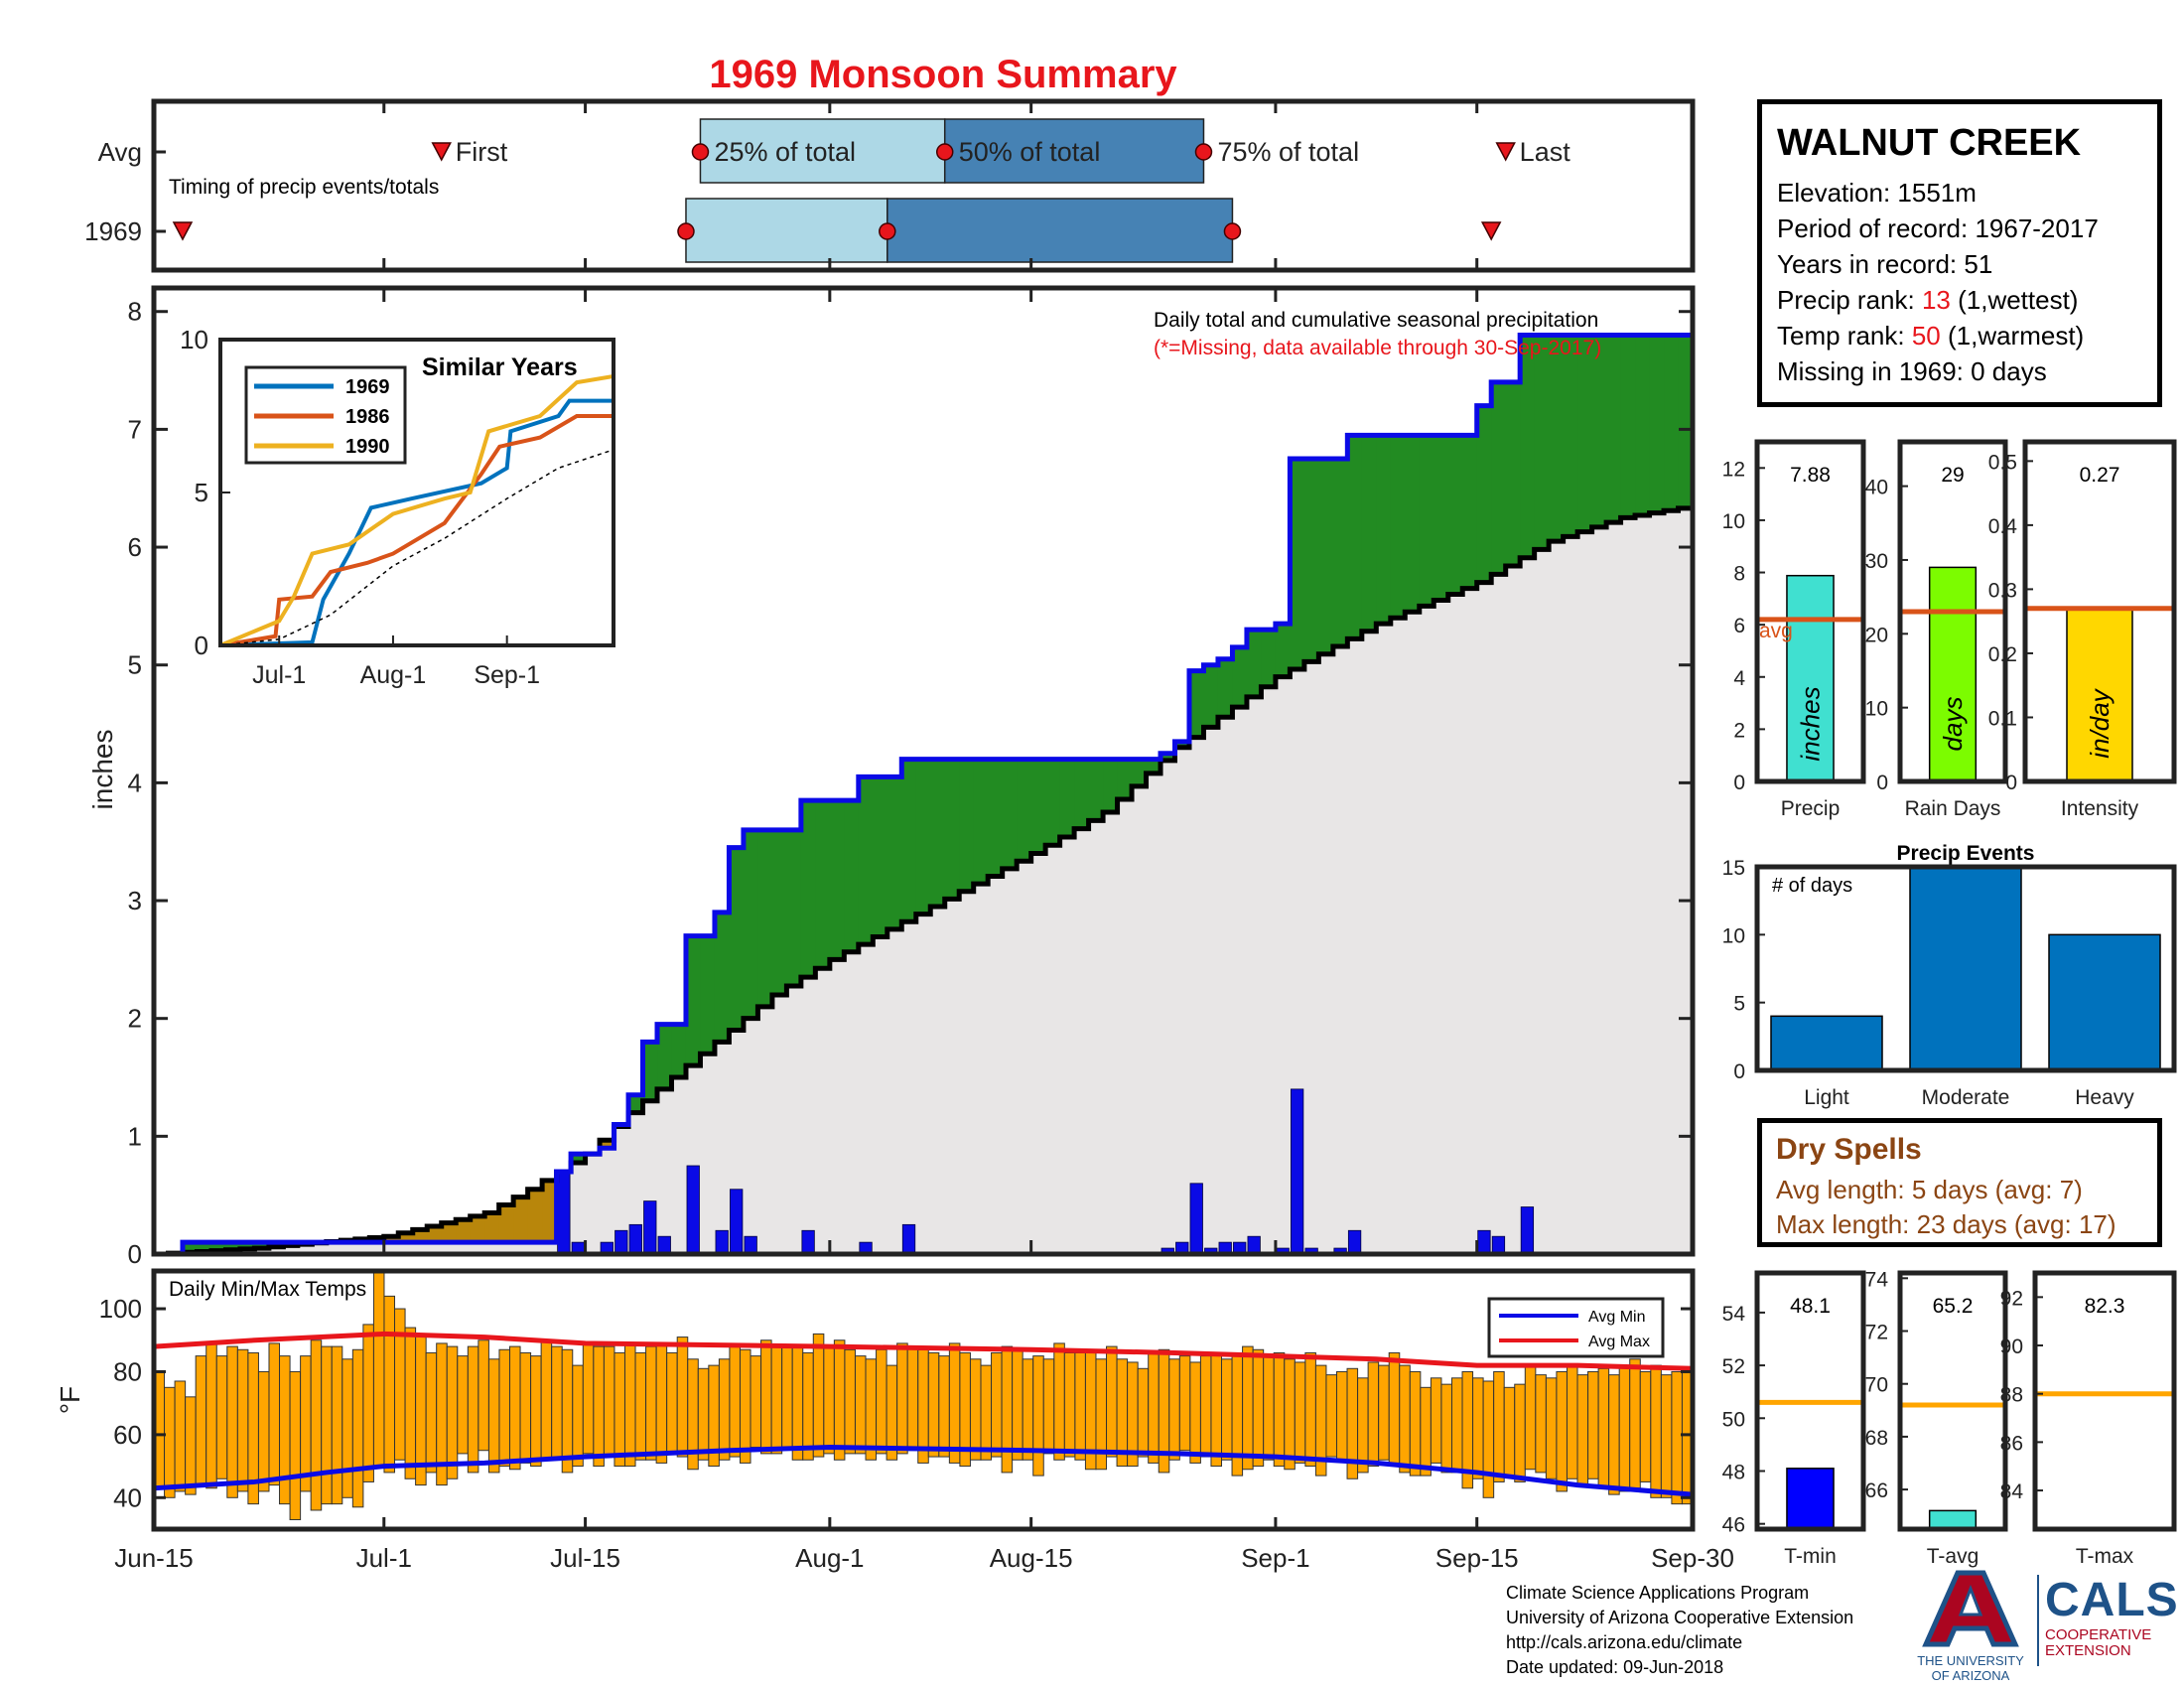 This screenshot has width=2184, height=1688. What do you see at coordinates (127, 1371) in the screenshot?
I see `temps-ytick-label: 80` at bounding box center [127, 1371].